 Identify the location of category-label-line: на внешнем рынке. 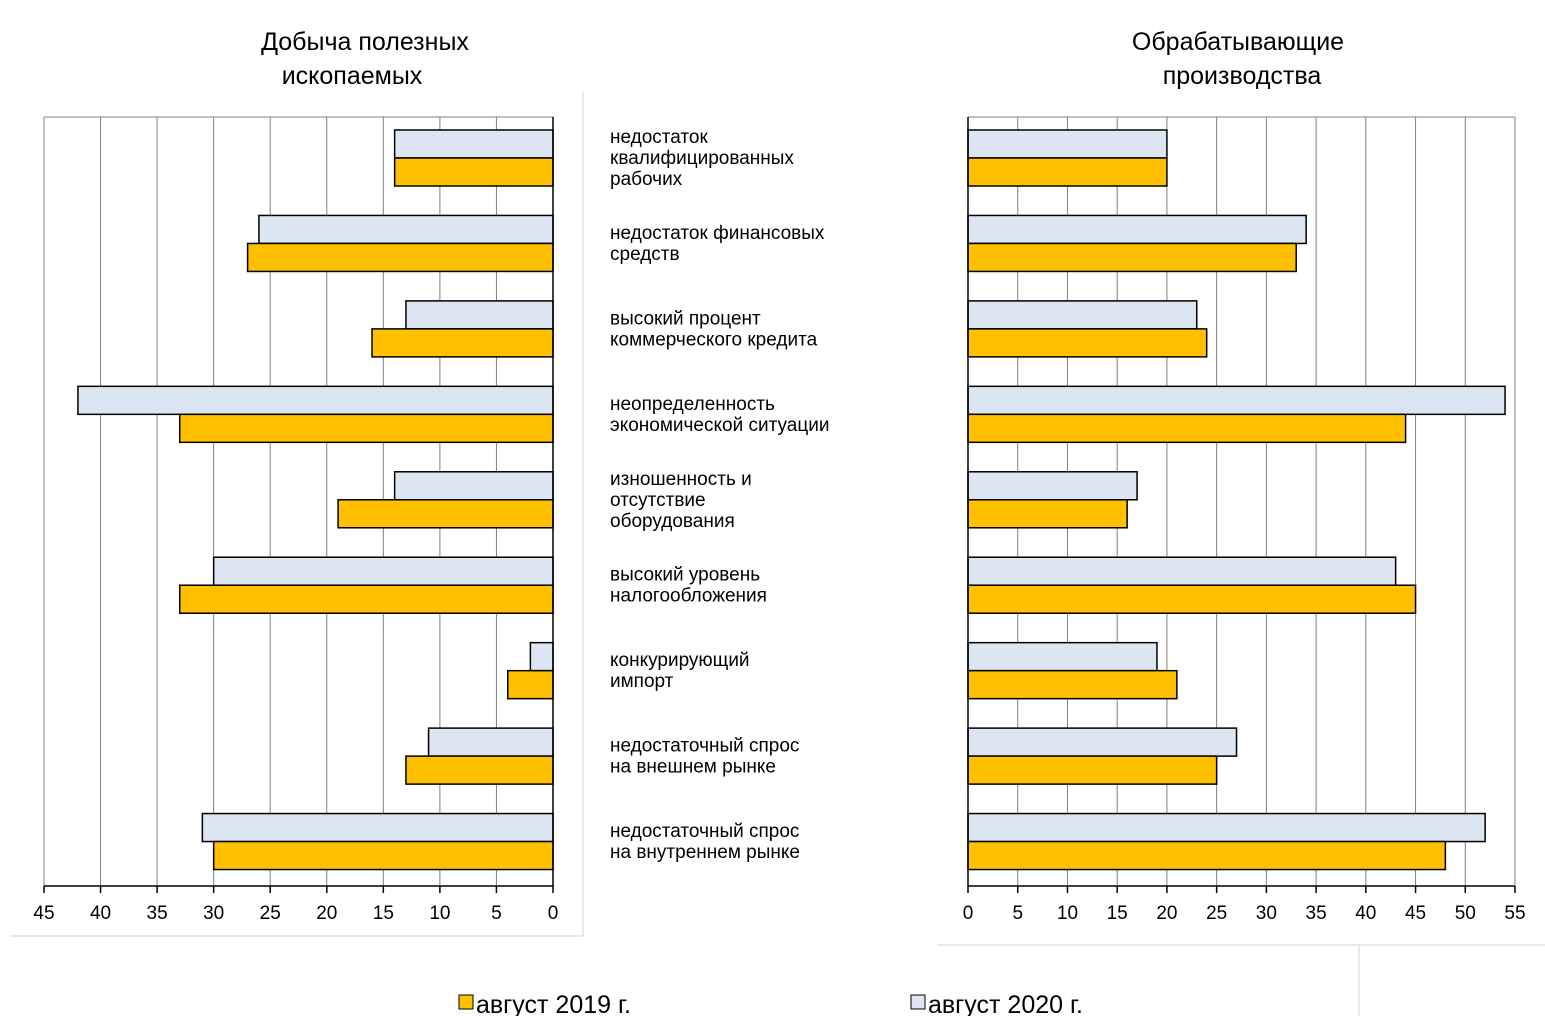
(693, 767).